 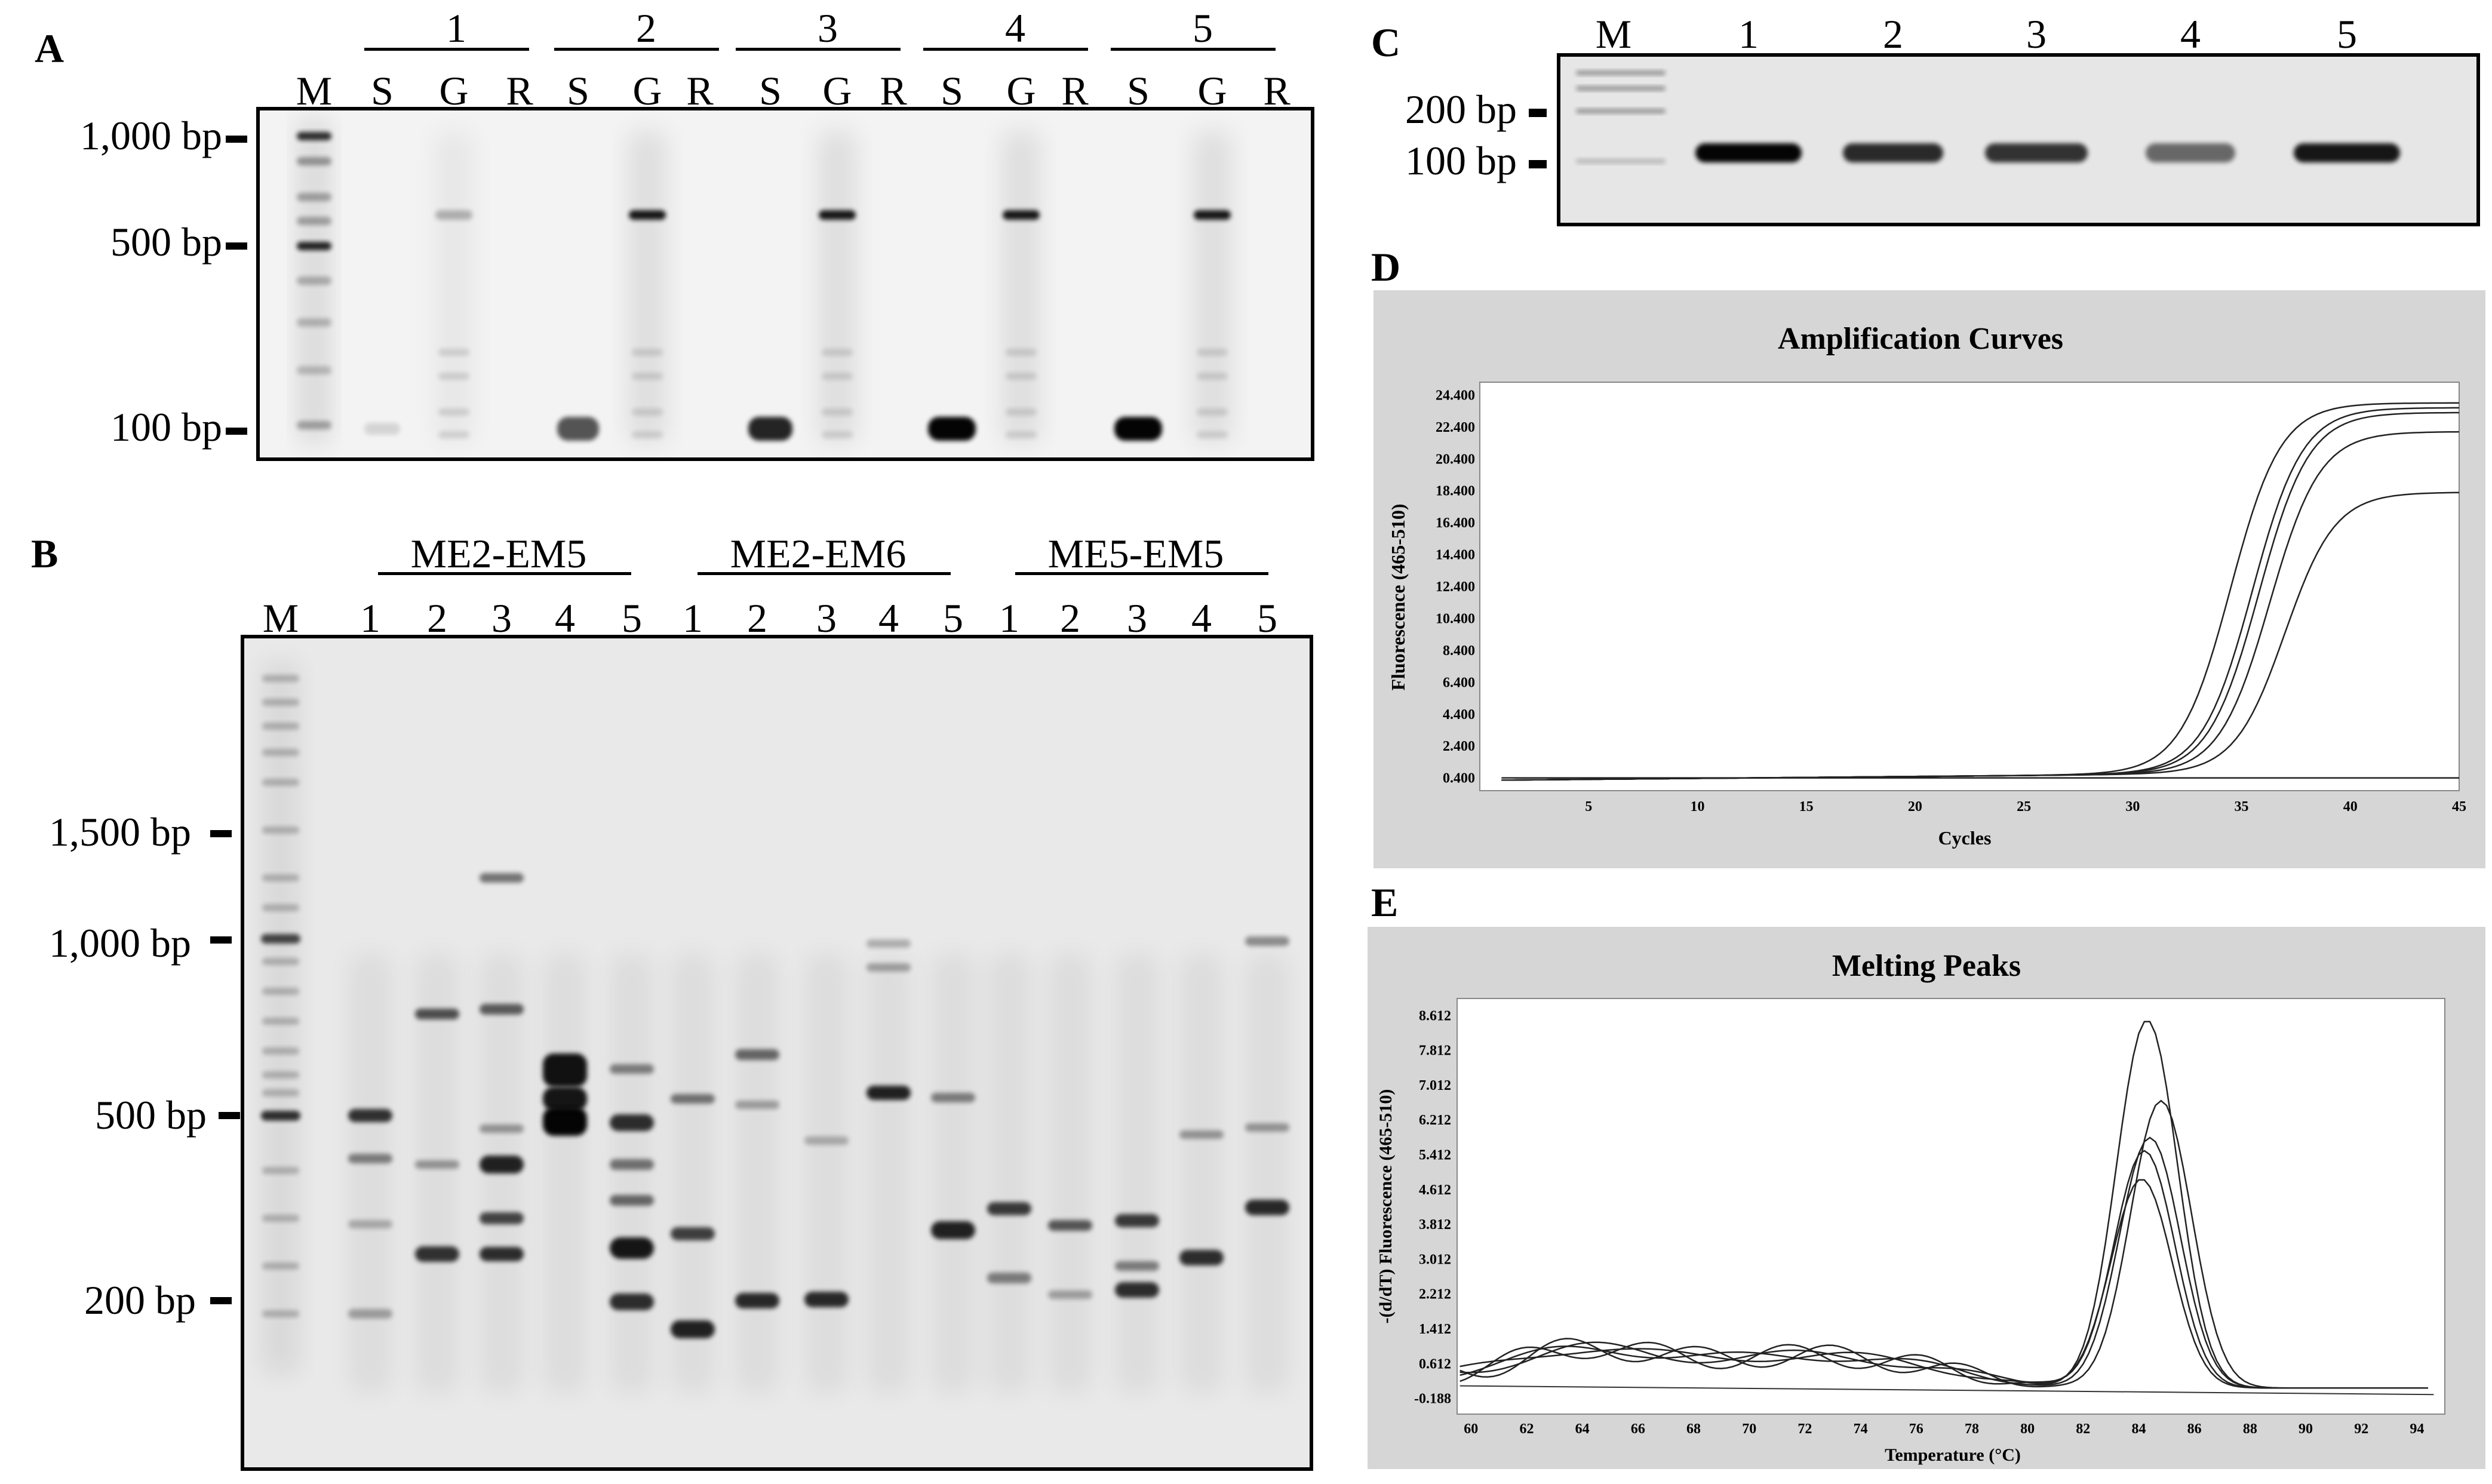 I want to click on group-number: 2, so click(x=646, y=28).